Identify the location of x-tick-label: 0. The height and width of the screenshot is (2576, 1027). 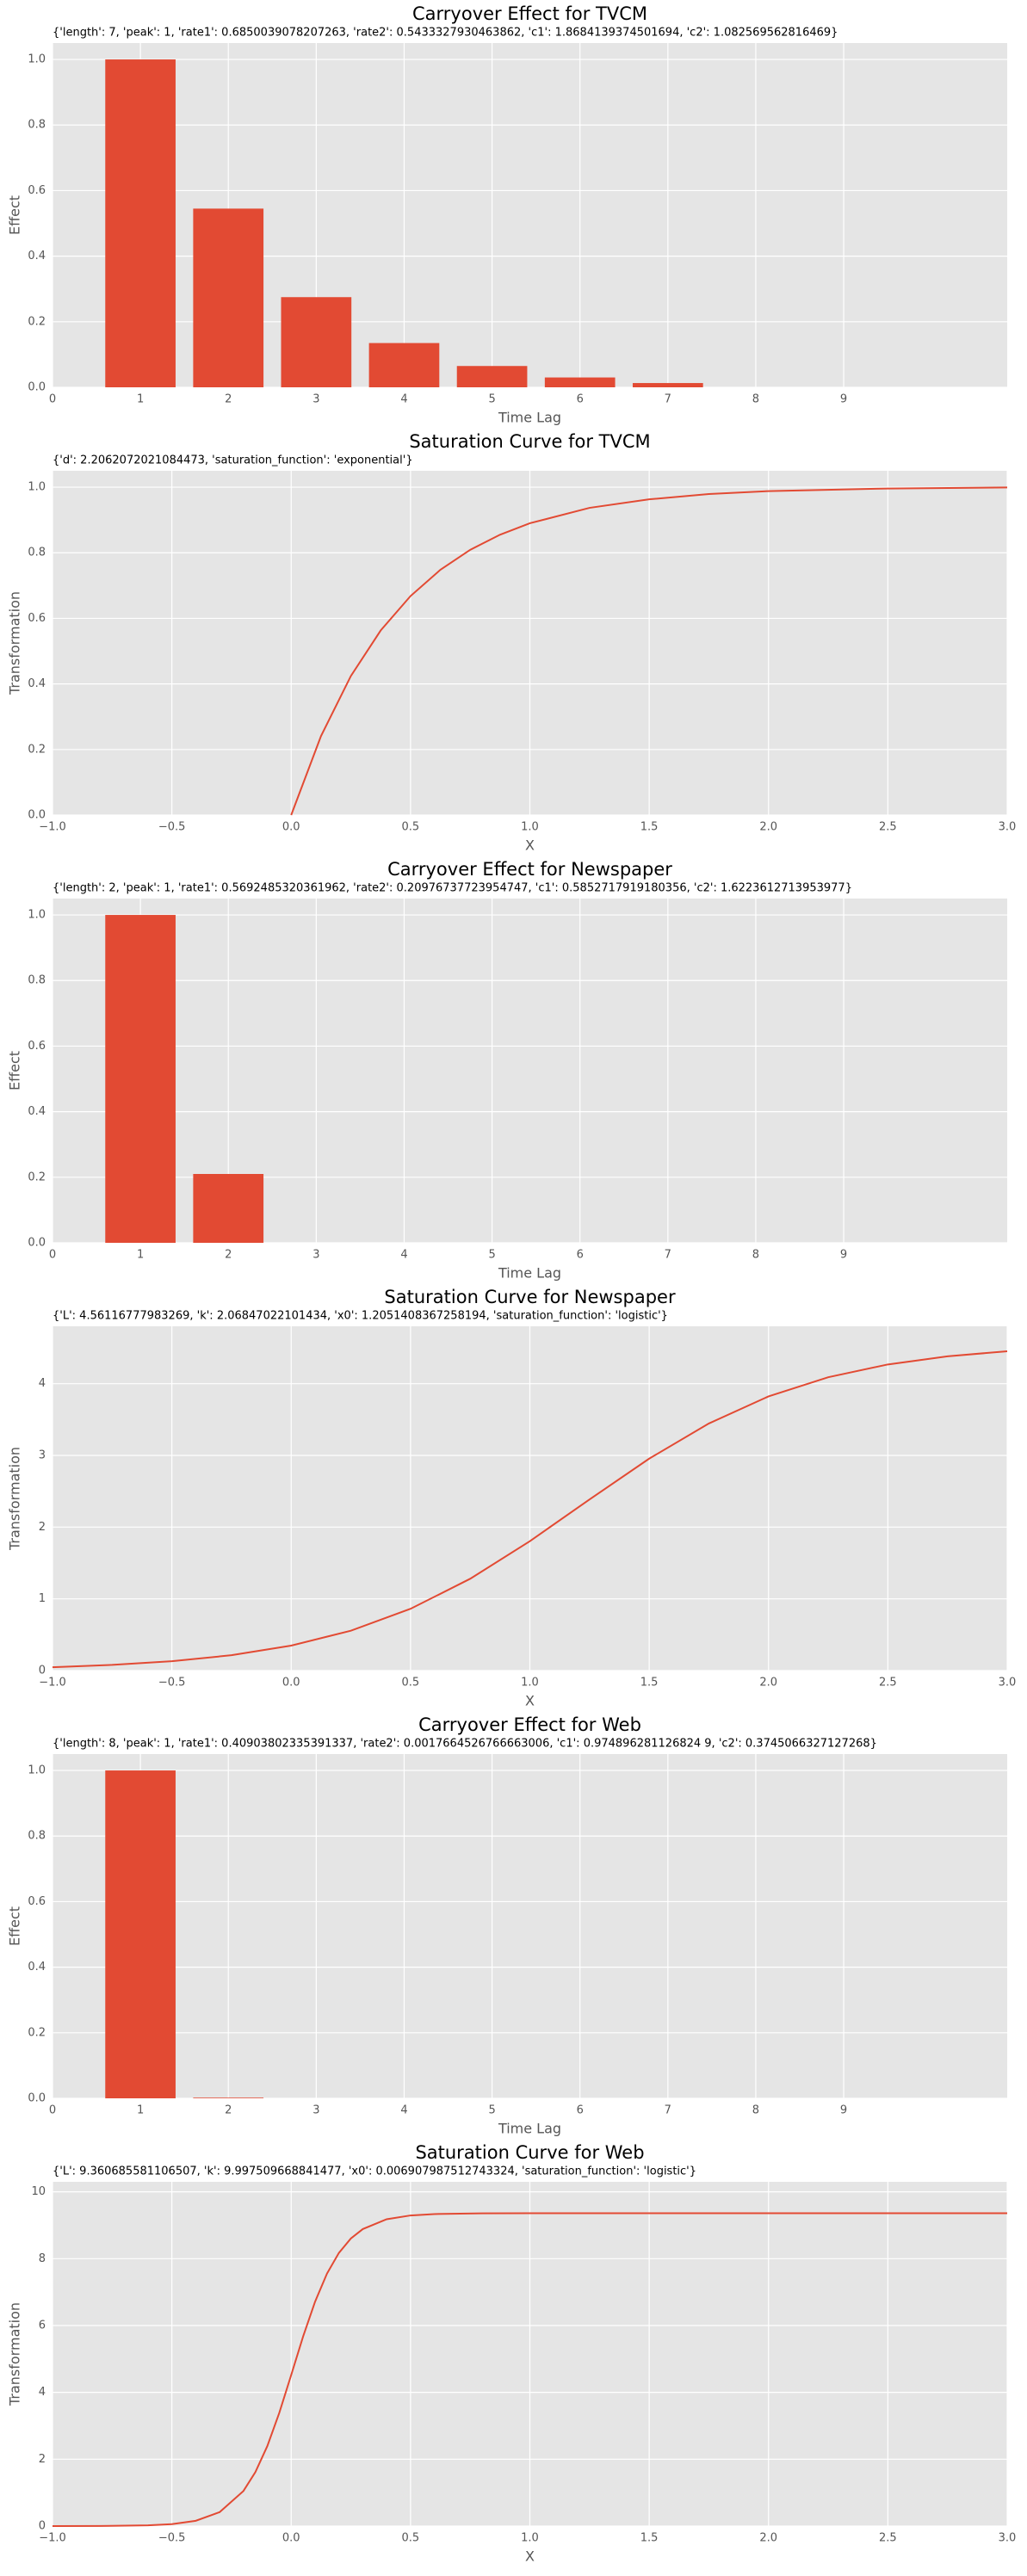
(52, 2110).